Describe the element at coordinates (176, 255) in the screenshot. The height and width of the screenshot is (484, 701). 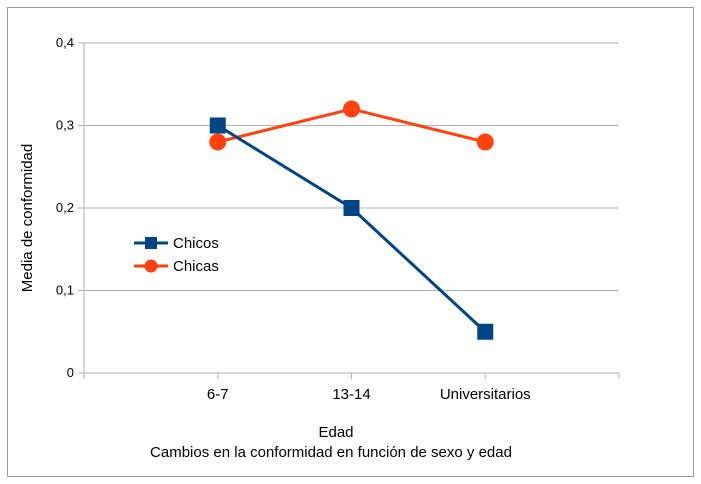
I see `legend: Chicos Chicas` at that location.